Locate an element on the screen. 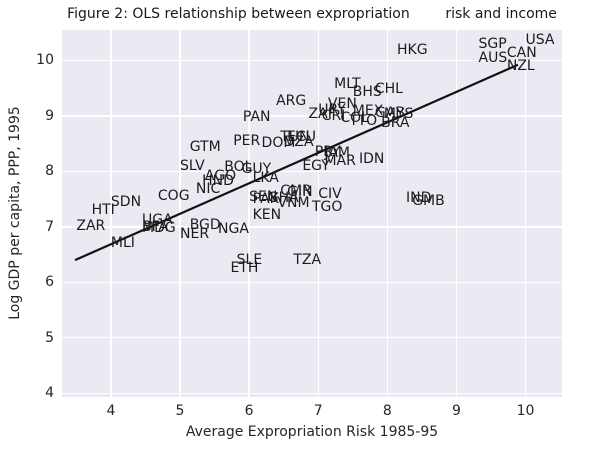 The image size is (605, 458). country-label-COL: COL is located at coordinates (354, 118).